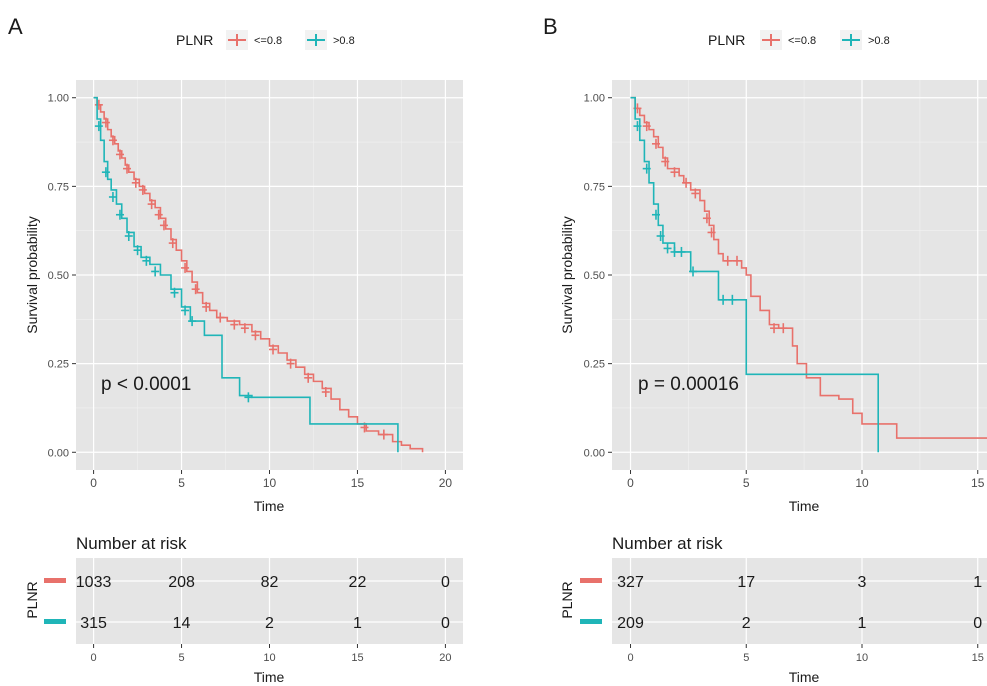 This screenshot has height=686, width=987. What do you see at coordinates (804, 677) in the screenshot?
I see `risk-table-x-title: Time` at bounding box center [804, 677].